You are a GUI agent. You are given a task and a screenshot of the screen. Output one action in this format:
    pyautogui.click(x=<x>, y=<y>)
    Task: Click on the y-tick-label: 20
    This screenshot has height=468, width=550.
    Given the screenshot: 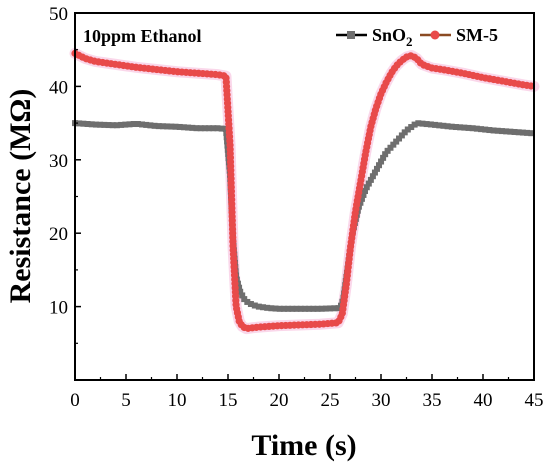 What is the action you would take?
    pyautogui.click(x=58, y=234)
    